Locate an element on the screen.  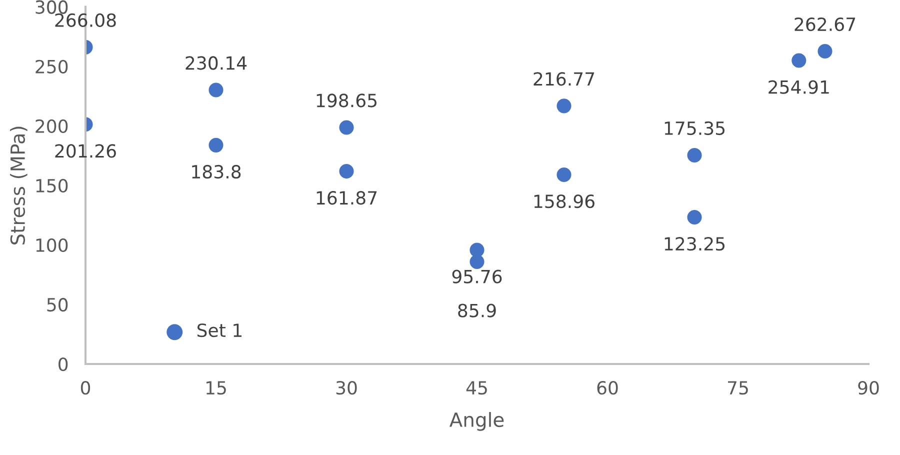
data-label: 254.91 is located at coordinates (798, 87).